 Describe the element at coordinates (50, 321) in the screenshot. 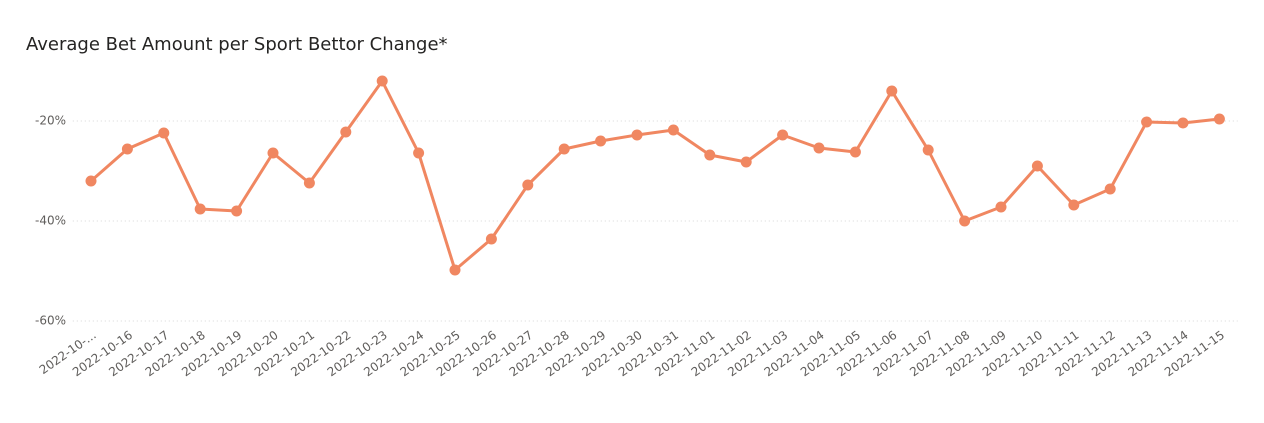

I see `y-tick-label: -60%` at that location.